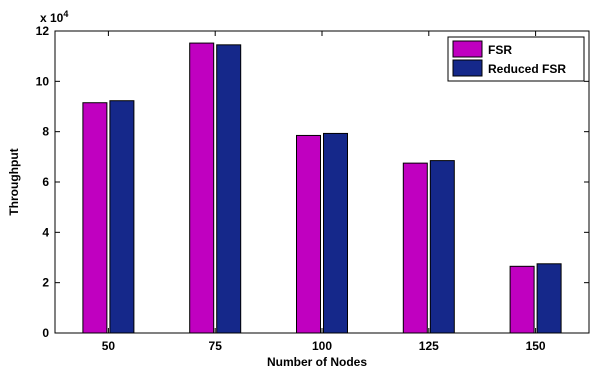 The width and height of the screenshot is (590, 369). Describe the element at coordinates (54, 17) in the screenshot. I see `y-exponent-label: x 104` at that location.